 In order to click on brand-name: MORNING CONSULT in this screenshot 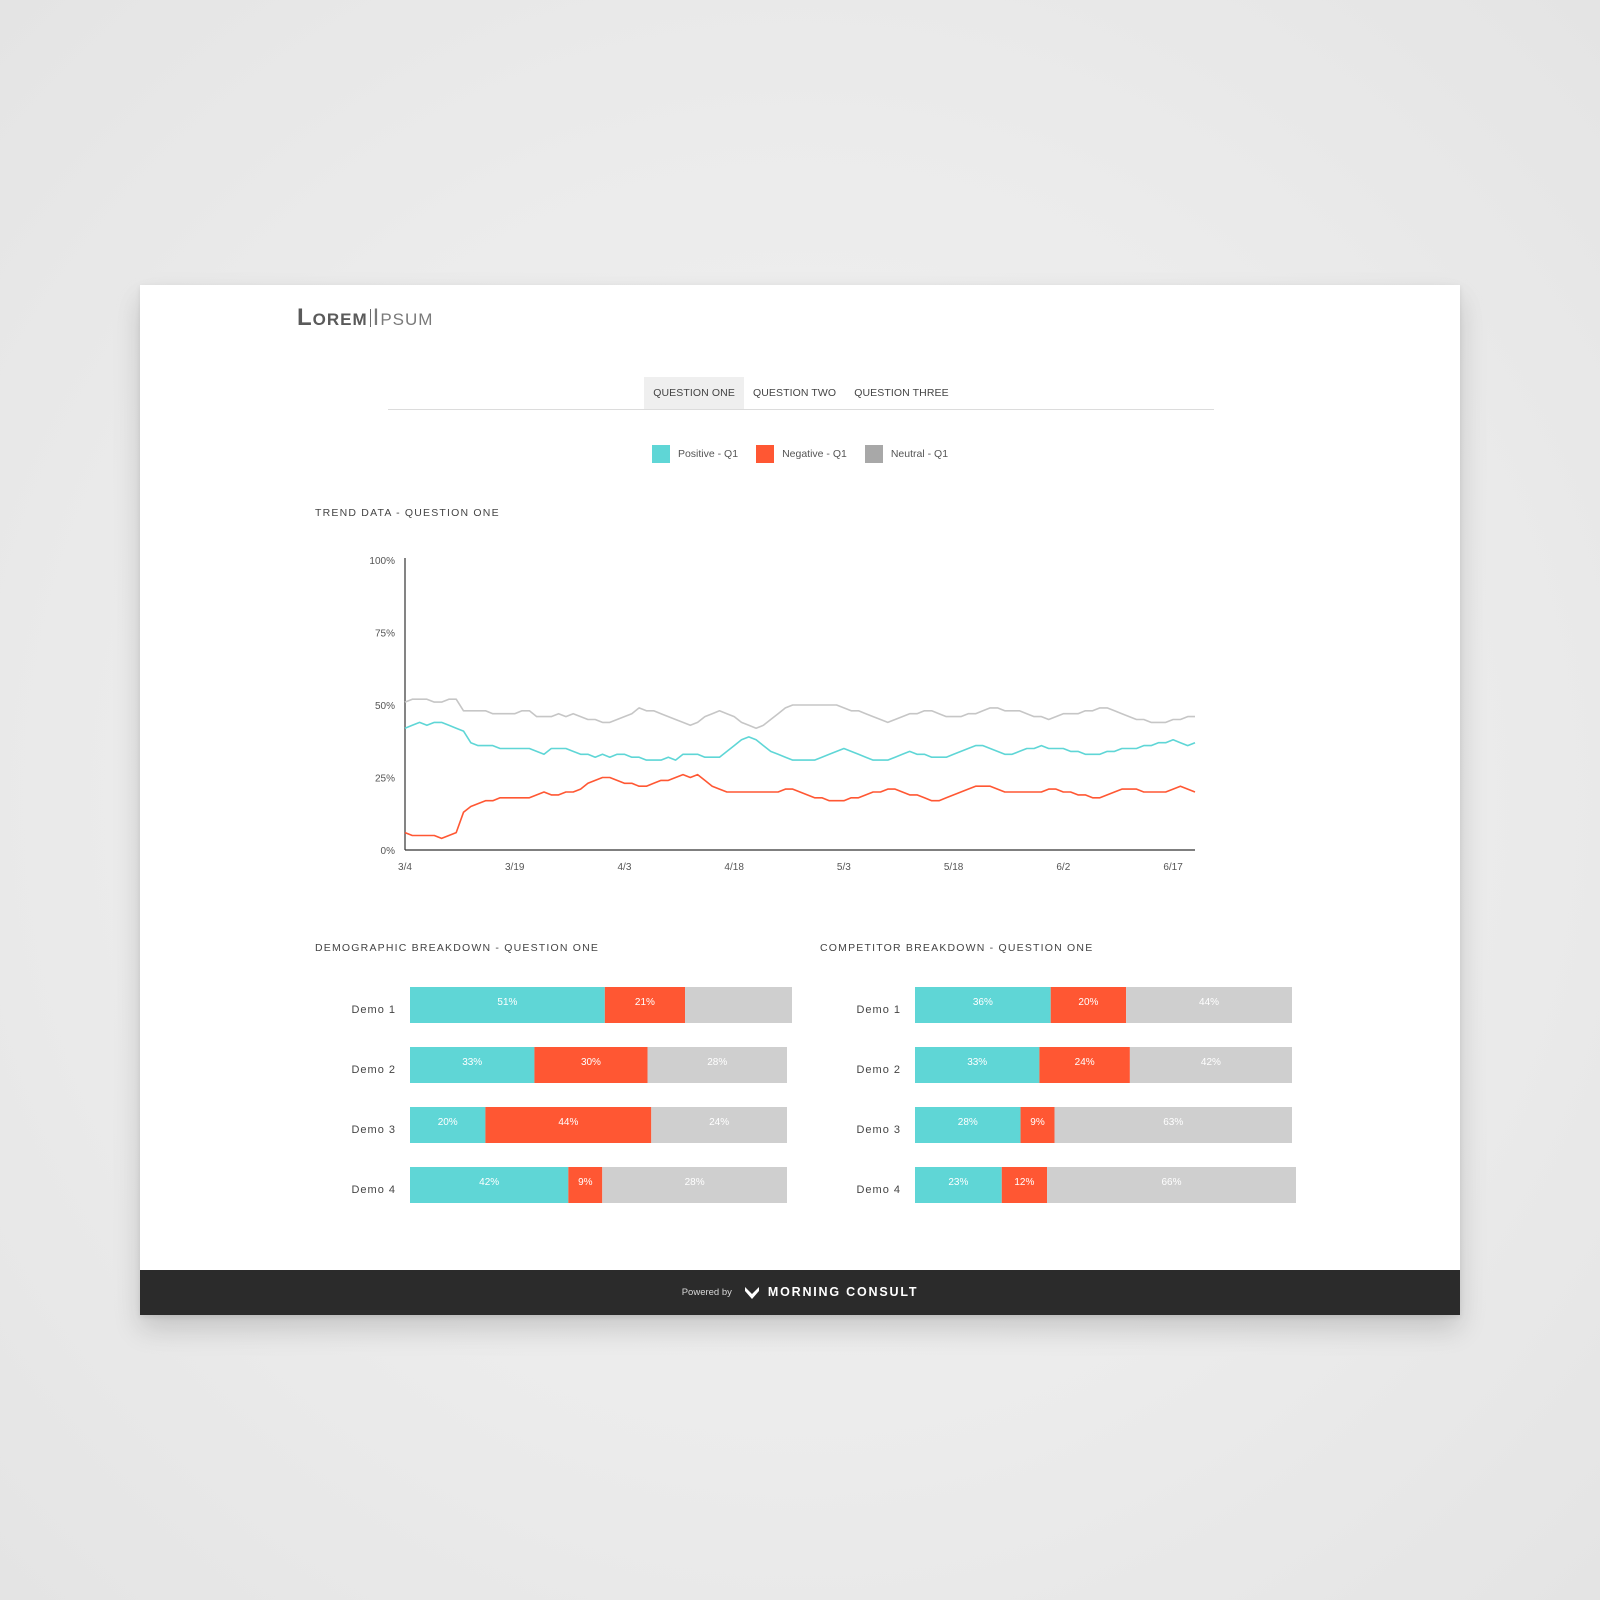, I will do `click(843, 1292)`.